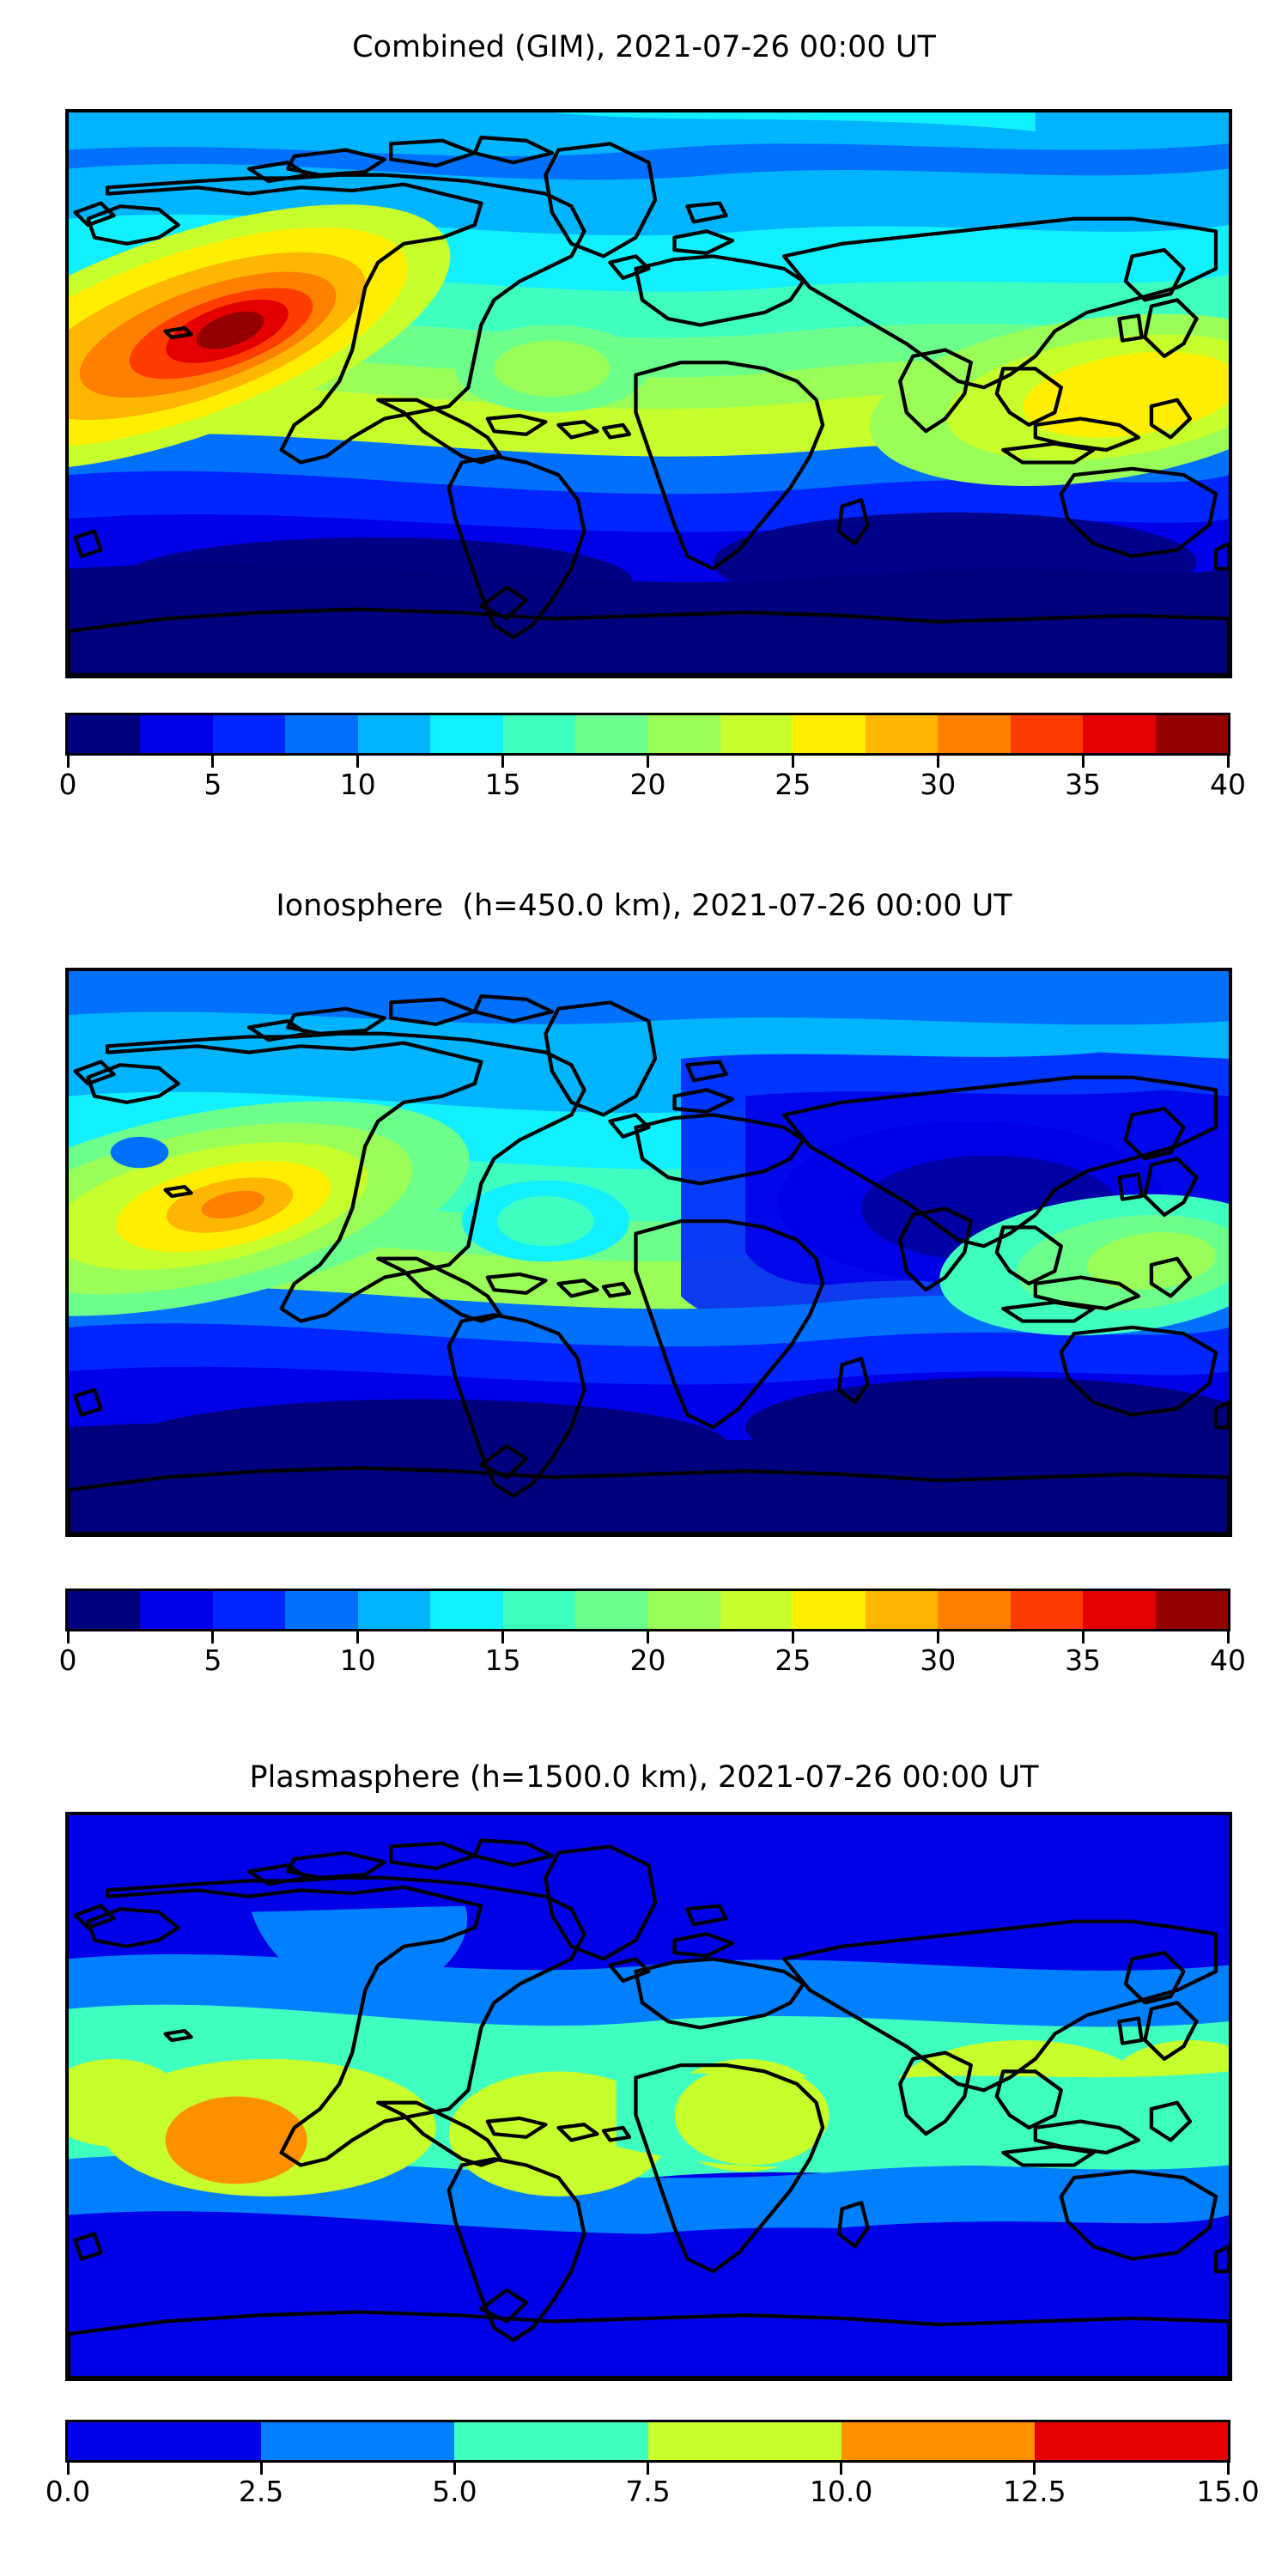  I want to click on colorbar-plasmasphere-ticks, so click(647, 2469).